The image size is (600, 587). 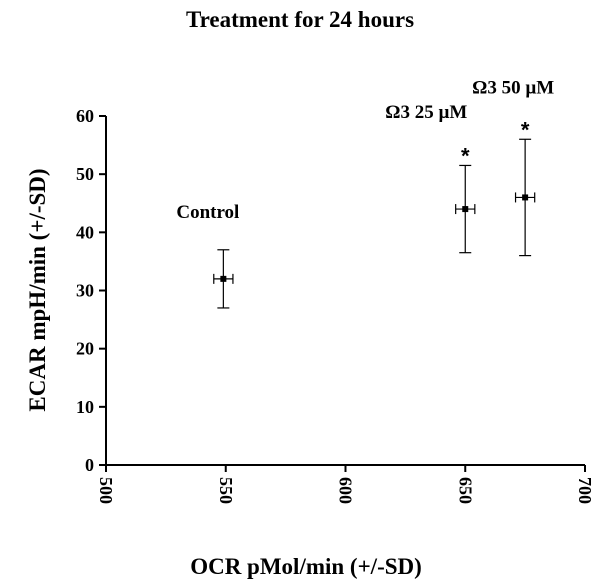 I want to click on data-point-group: Control, so click(x=207, y=255).